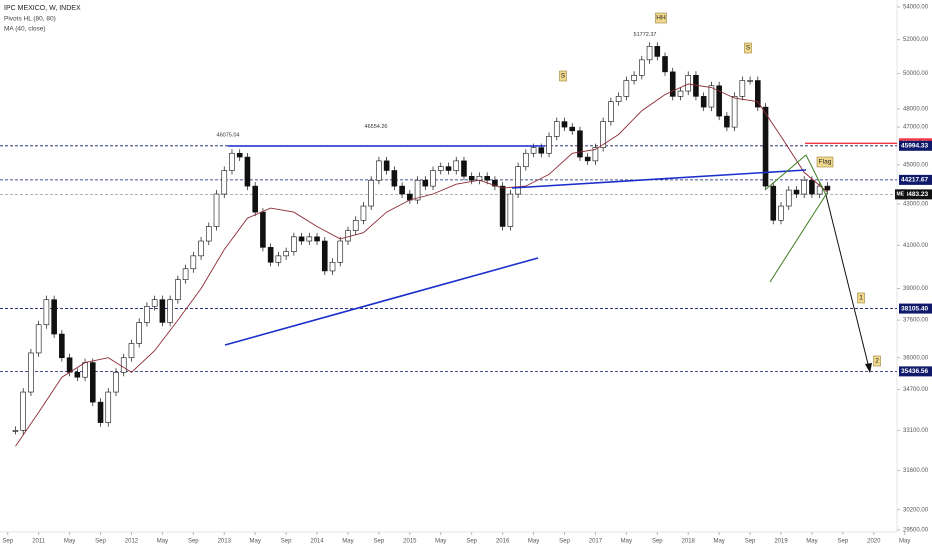  I want to click on x-tick-label: 2020, so click(874, 542).